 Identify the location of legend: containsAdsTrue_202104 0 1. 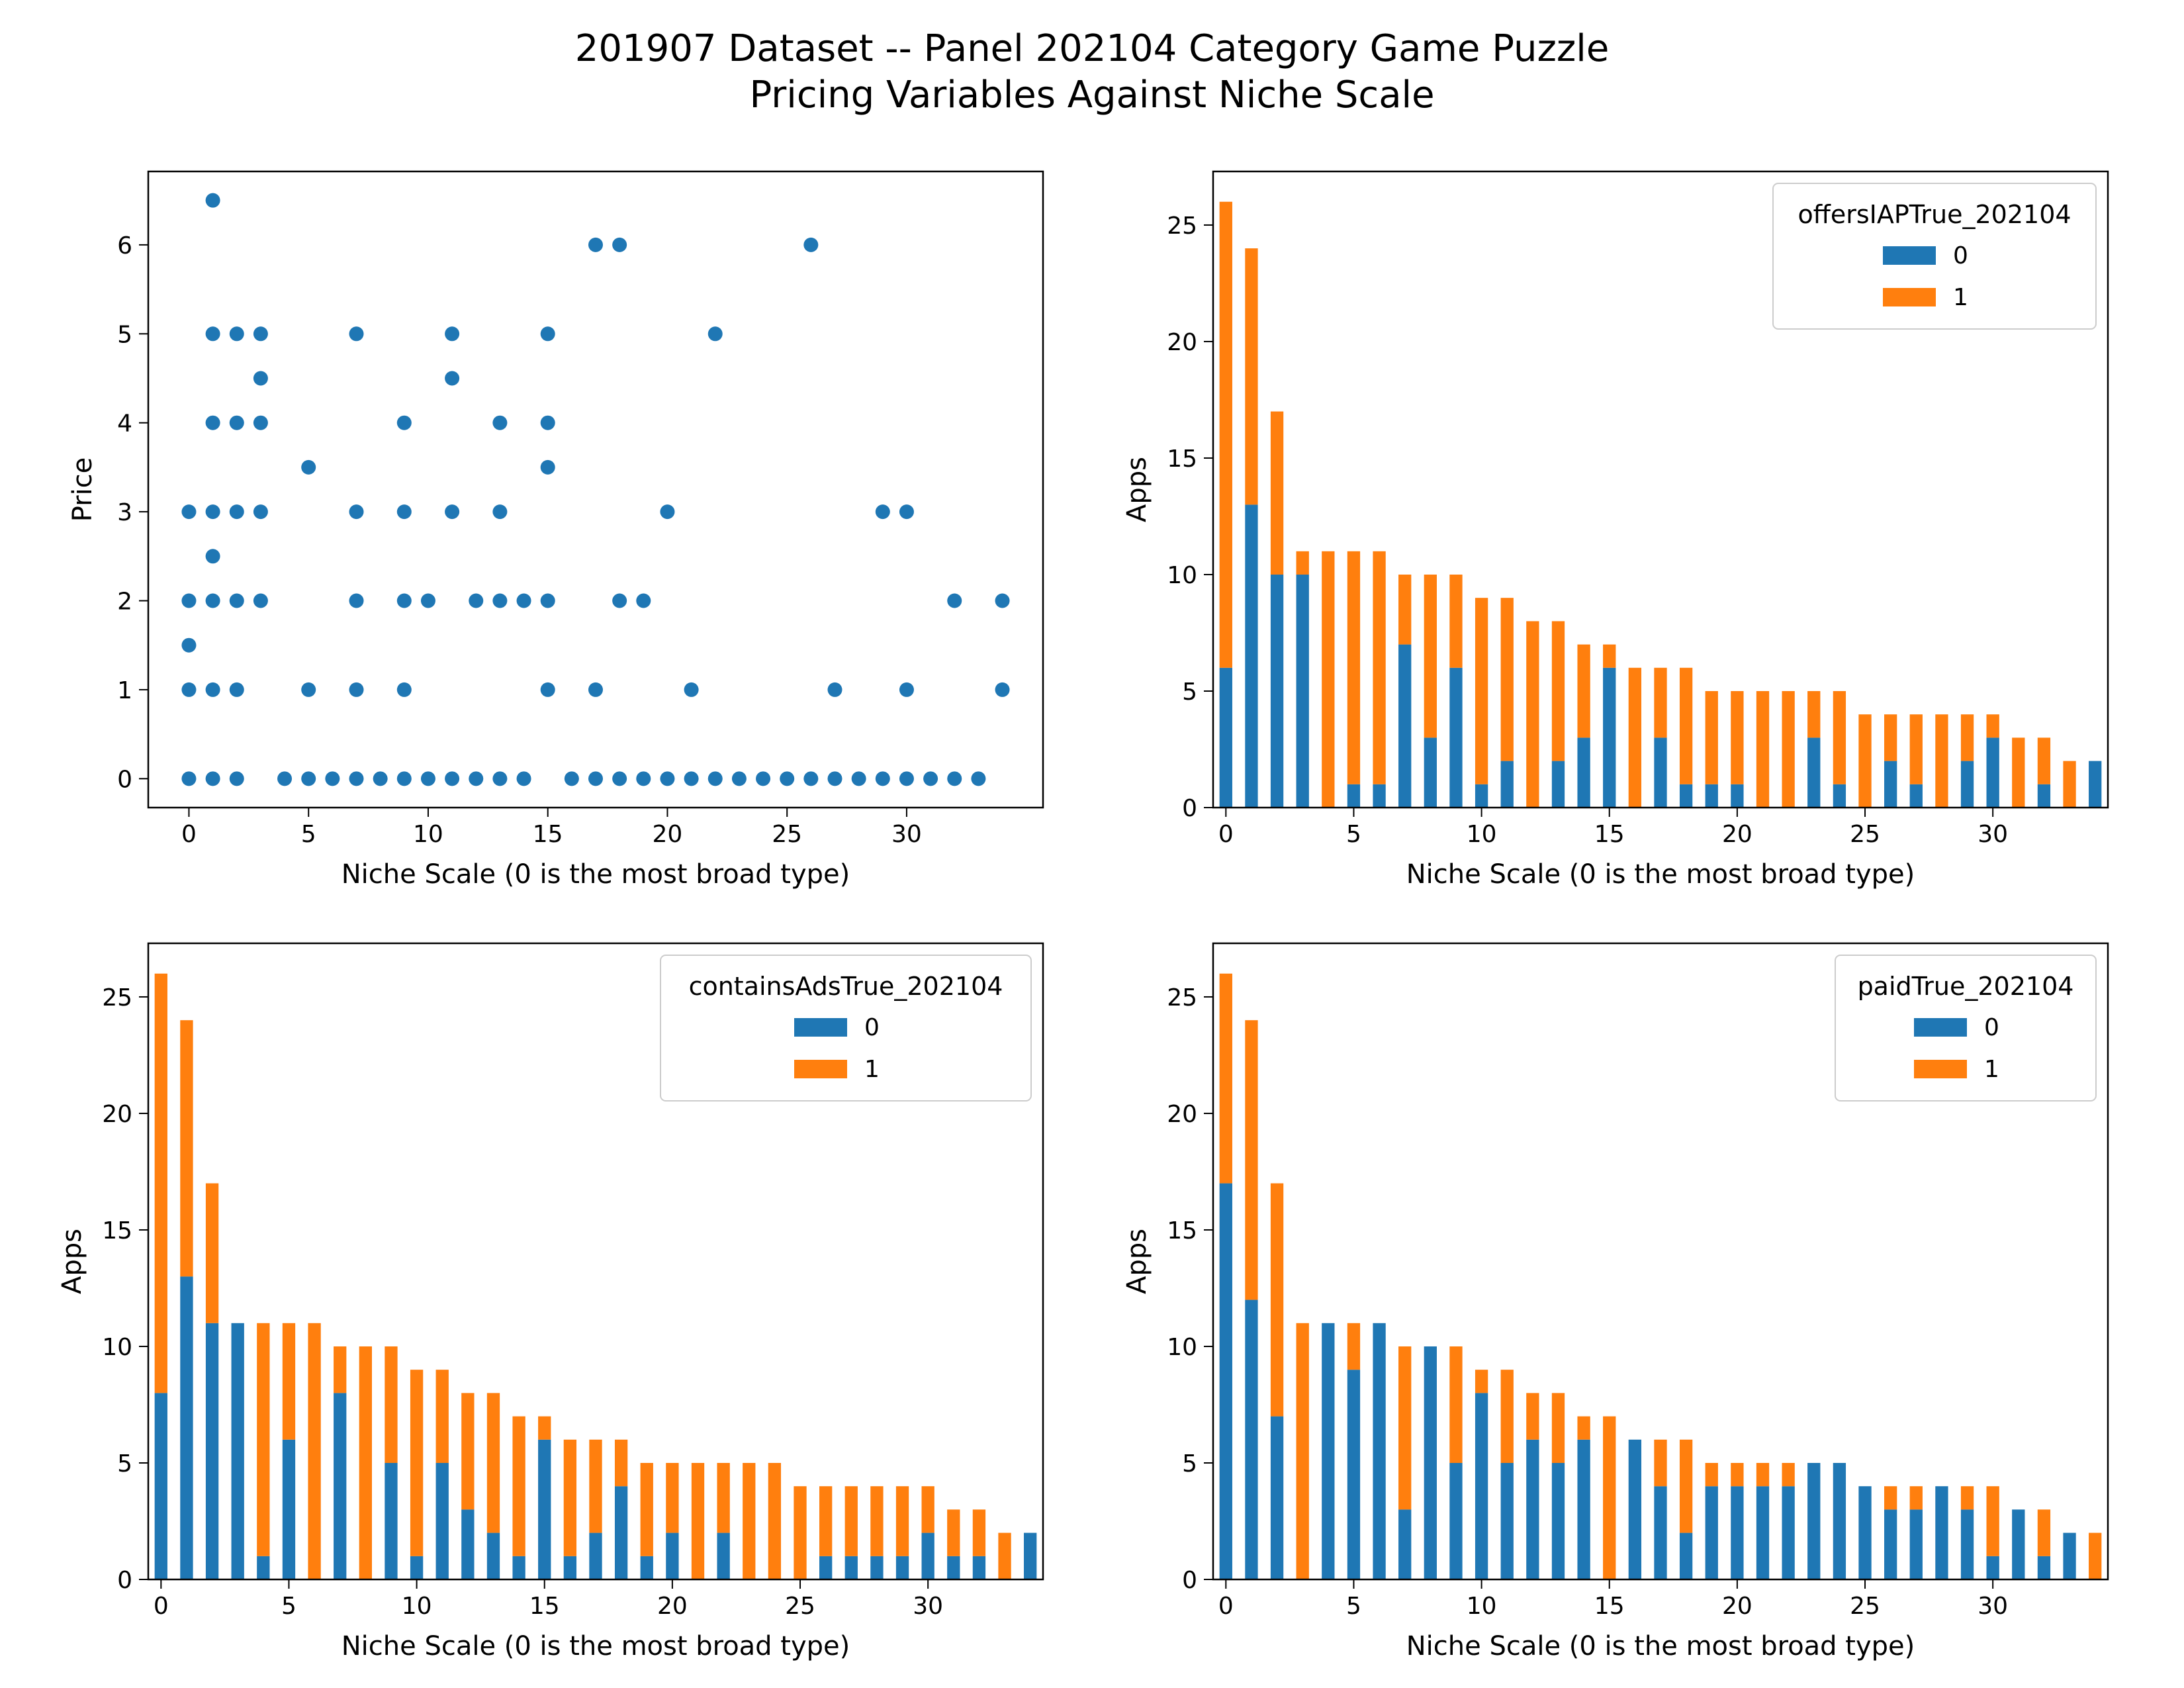
(846, 1028).